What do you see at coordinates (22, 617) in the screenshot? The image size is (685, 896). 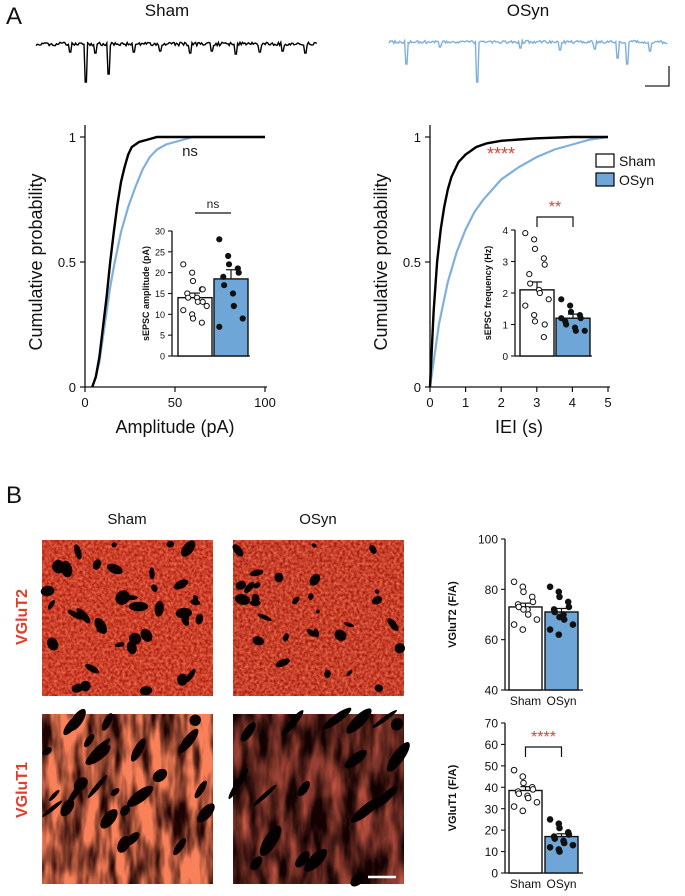 I see `micro-row-label-vglut2: VGluT2` at bounding box center [22, 617].